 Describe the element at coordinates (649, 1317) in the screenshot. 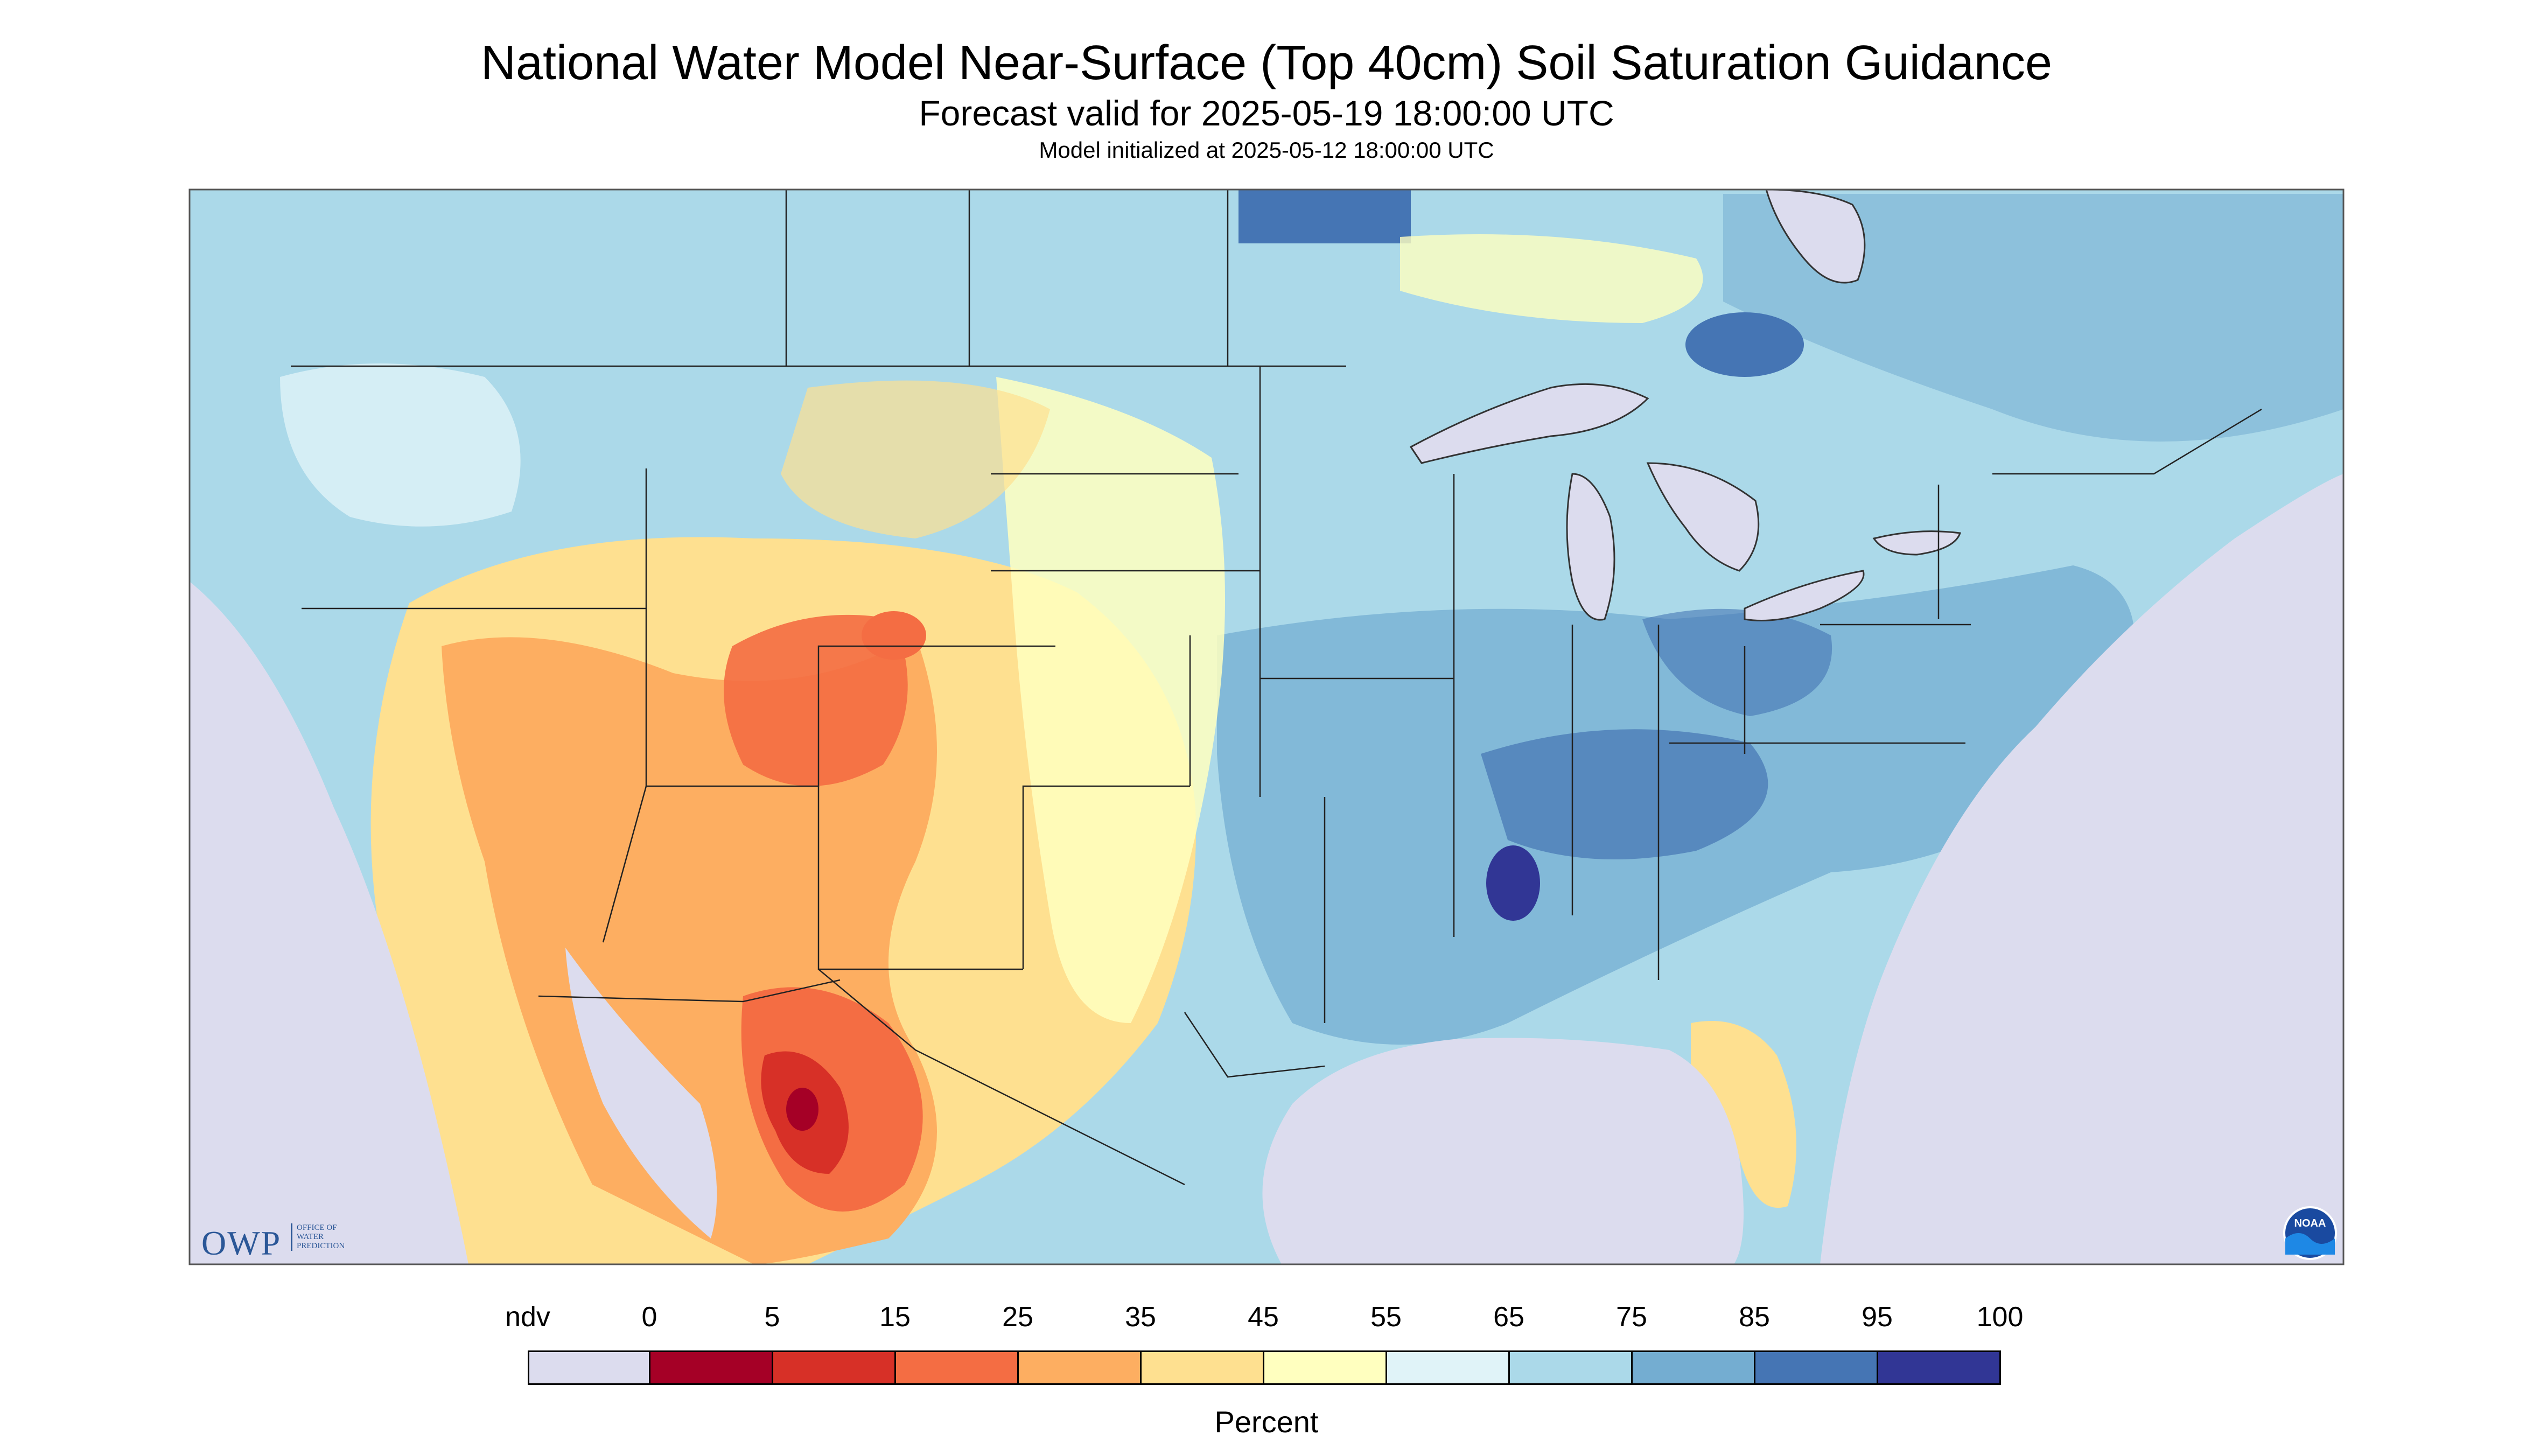

I see `colorbar-tick-label: 0` at that location.